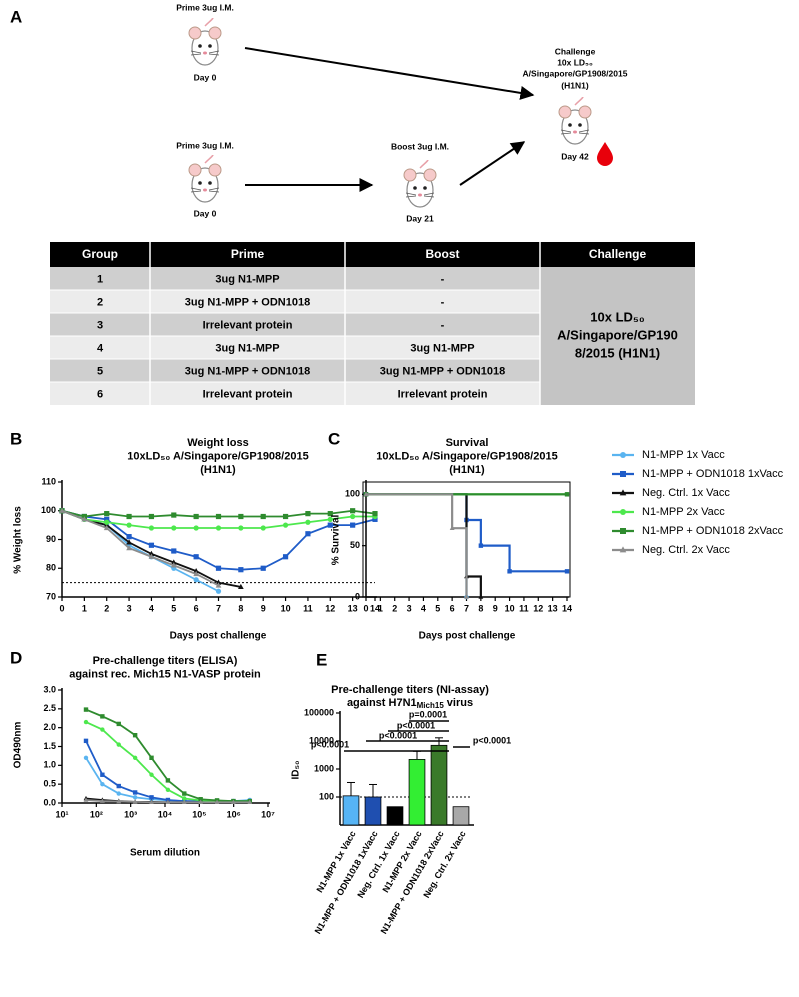  Describe the element at coordinates (617, 334) in the screenshot. I see `challenge-cell-text: A/Singapore/GP190` at that location.